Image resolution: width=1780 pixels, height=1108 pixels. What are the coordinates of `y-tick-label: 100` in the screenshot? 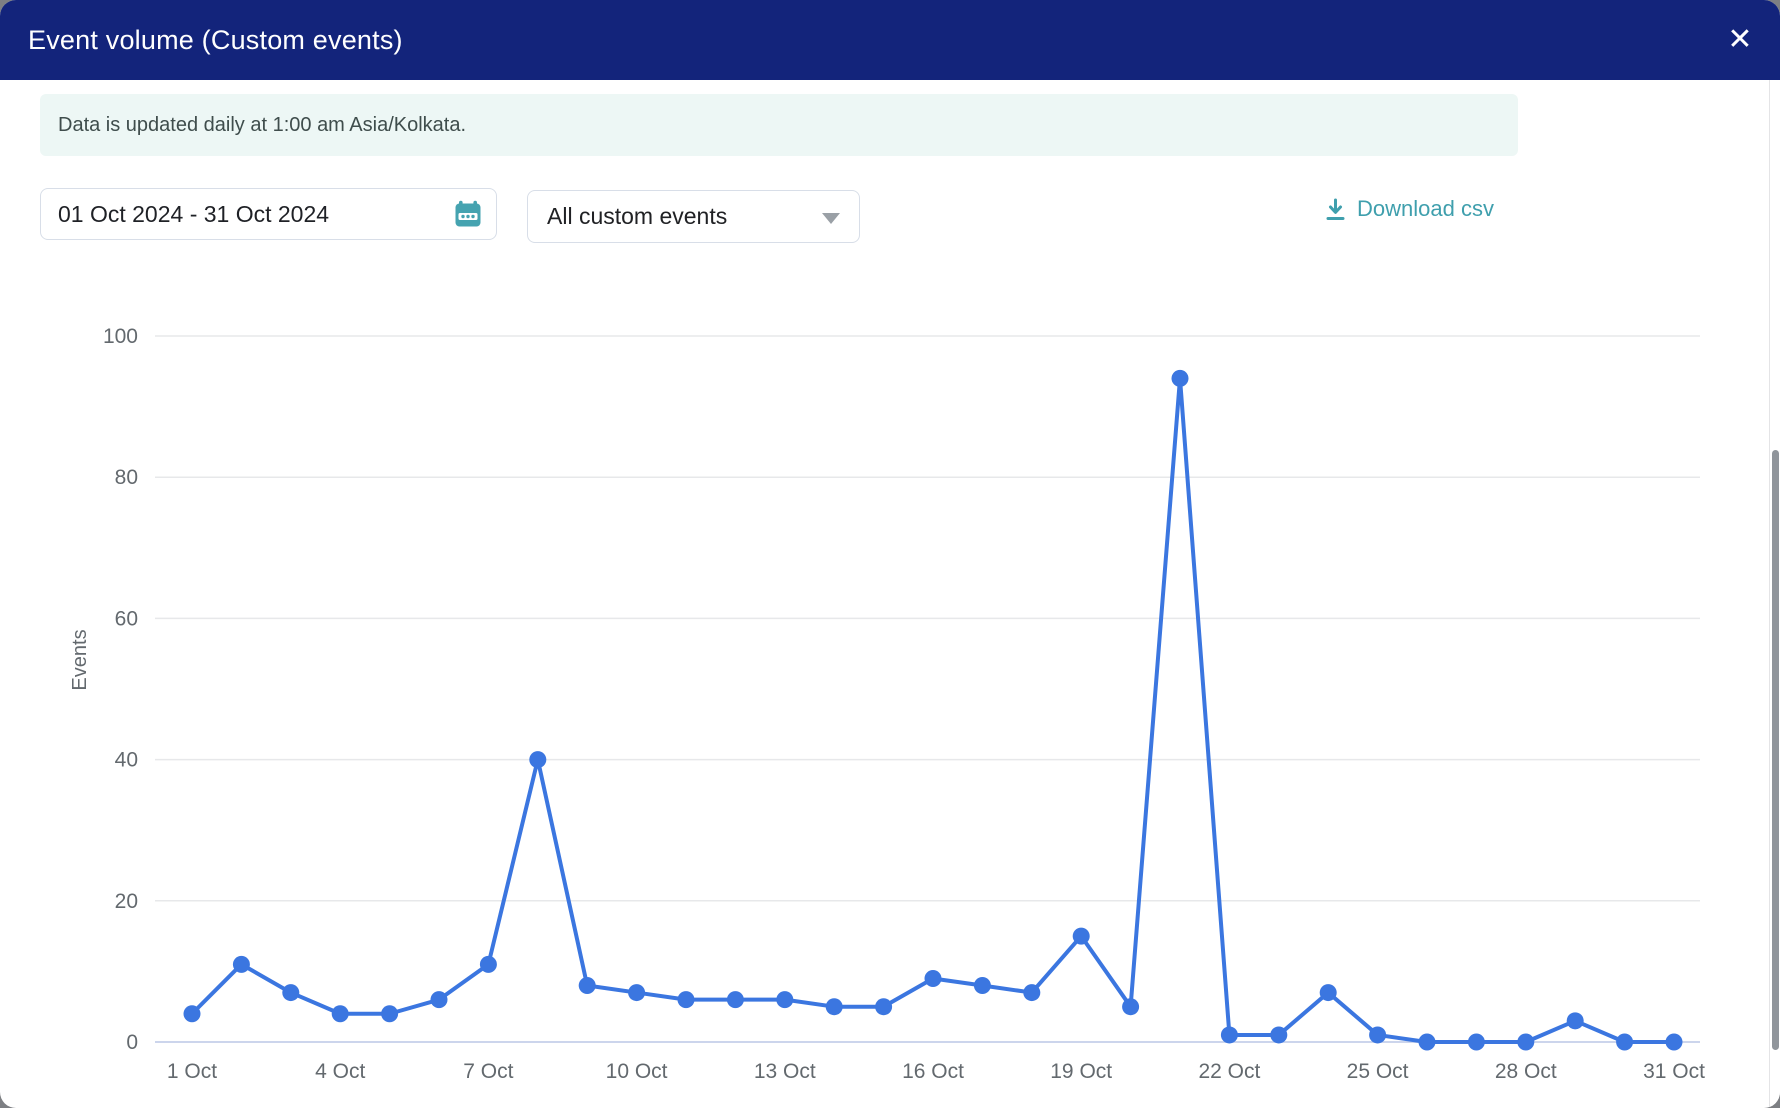 It's located at (120, 336).